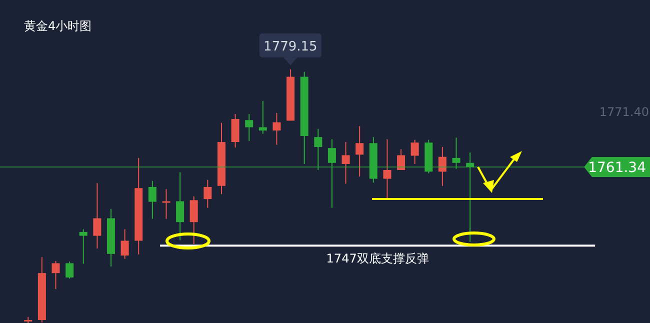 This screenshot has width=650, height=323. I want to click on text: 黄金4小时图, so click(58, 26).